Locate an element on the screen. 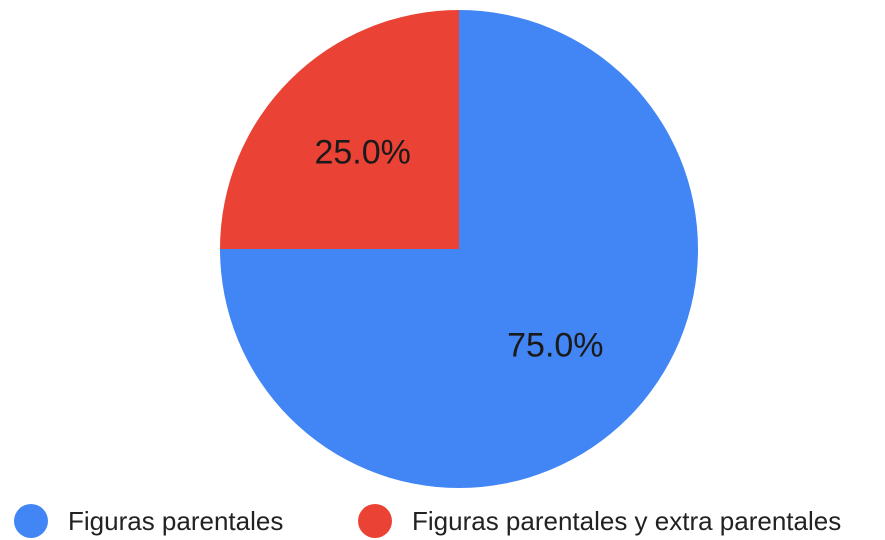 Image resolution: width=885 pixels, height=540 pixels. legend-label: Figuras parentales y extra parentales is located at coordinates (626, 521).